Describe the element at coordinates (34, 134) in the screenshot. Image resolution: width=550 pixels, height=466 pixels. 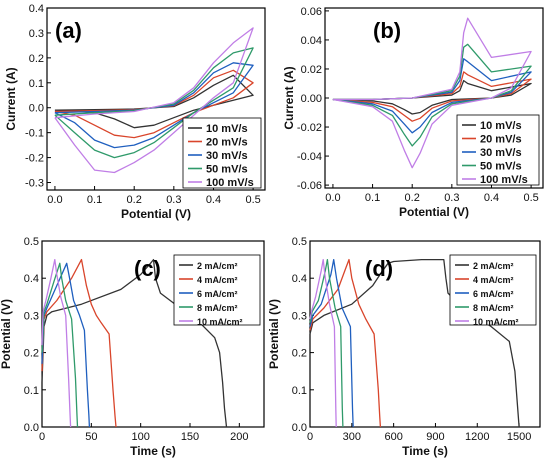
I see `y-tick-label: -0.1` at that location.